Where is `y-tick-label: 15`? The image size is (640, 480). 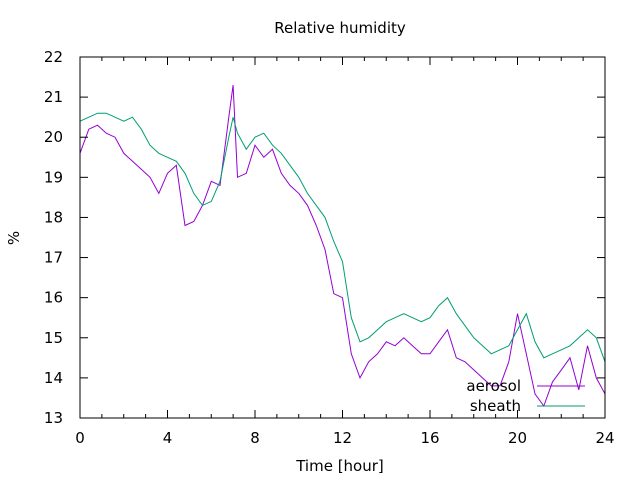 y-tick-label: 15 is located at coordinates (53, 338).